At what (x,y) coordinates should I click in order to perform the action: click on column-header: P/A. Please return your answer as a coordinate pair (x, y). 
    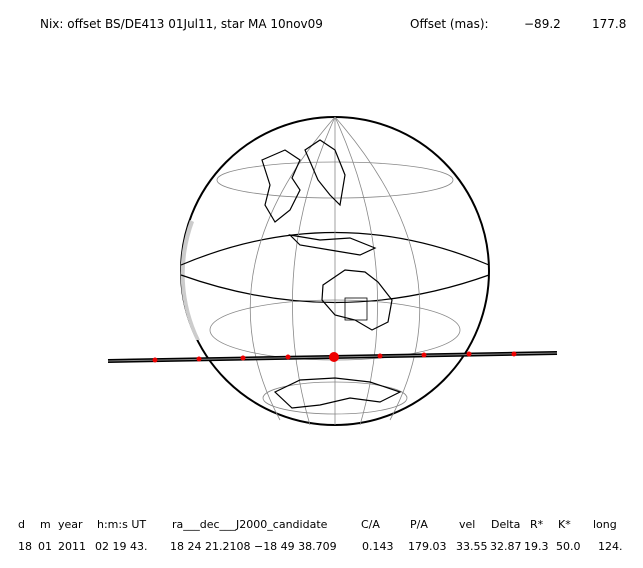
    Looking at the image, I should click on (419, 524).